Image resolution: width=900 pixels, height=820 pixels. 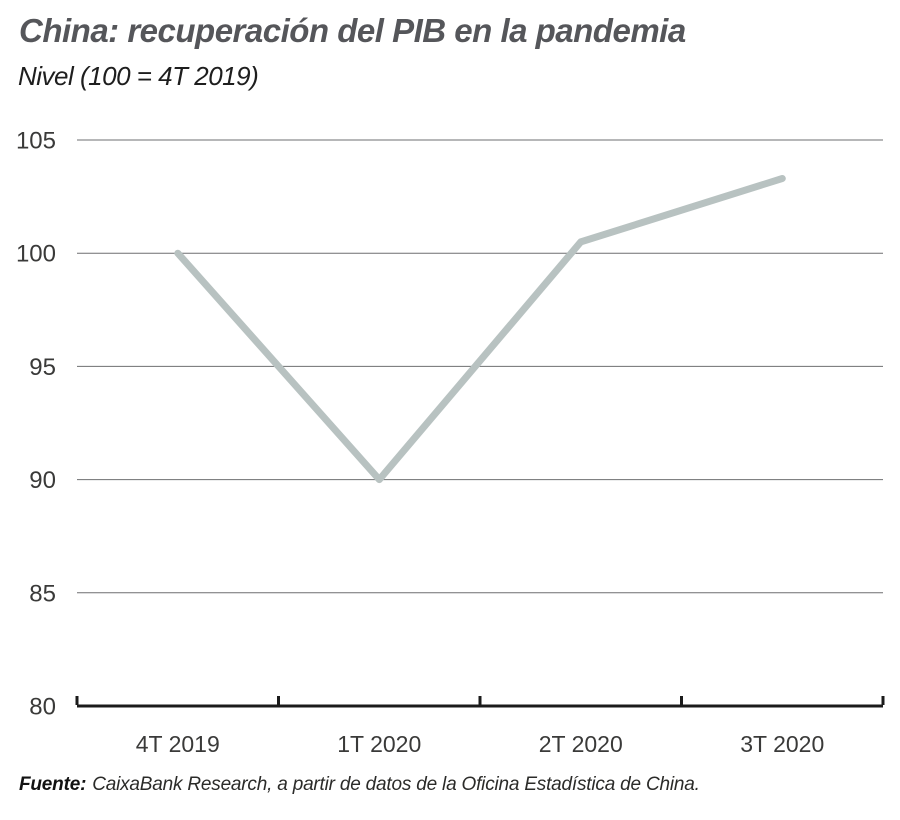 What do you see at coordinates (42, 593) in the screenshot?
I see `y-tick-label-85: 85` at bounding box center [42, 593].